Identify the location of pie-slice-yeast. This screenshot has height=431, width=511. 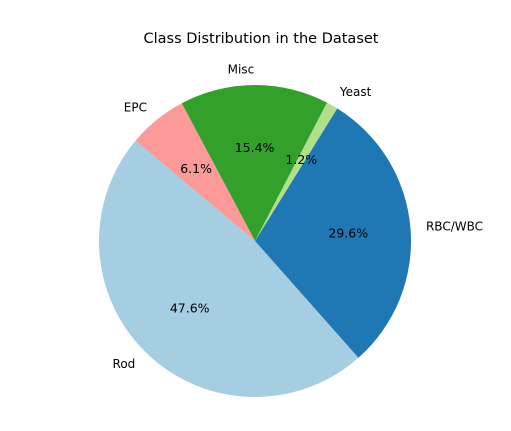
(296, 171).